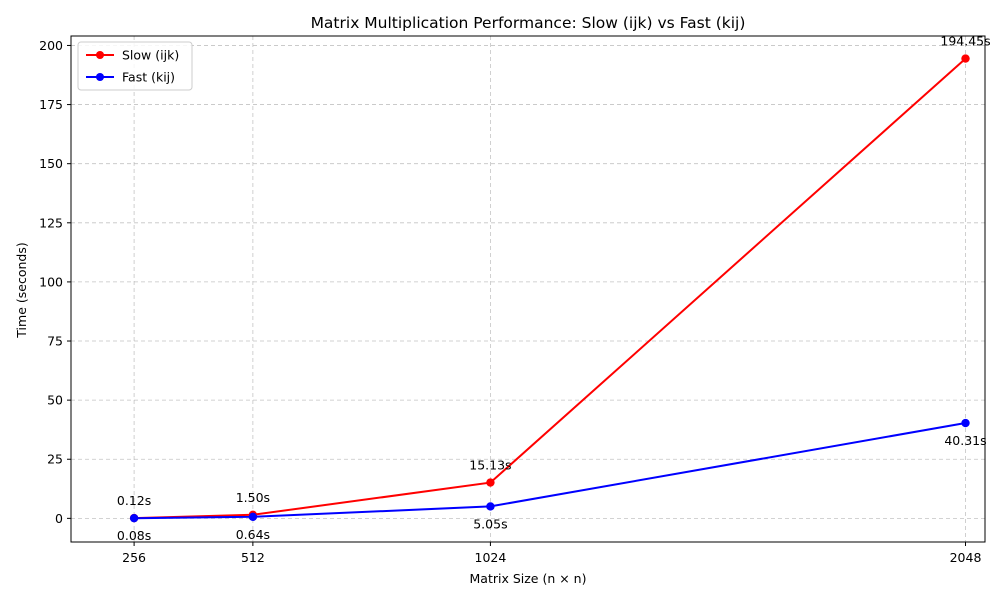 This screenshot has height=600, width=1000. Describe the element at coordinates (134, 500) in the screenshot. I see `data-label: 0.12s` at that location.